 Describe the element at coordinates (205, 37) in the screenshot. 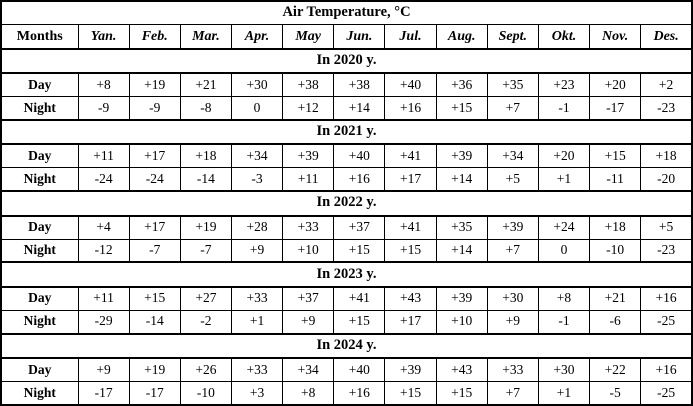

I see `month-header-cell: Mar.` at that location.